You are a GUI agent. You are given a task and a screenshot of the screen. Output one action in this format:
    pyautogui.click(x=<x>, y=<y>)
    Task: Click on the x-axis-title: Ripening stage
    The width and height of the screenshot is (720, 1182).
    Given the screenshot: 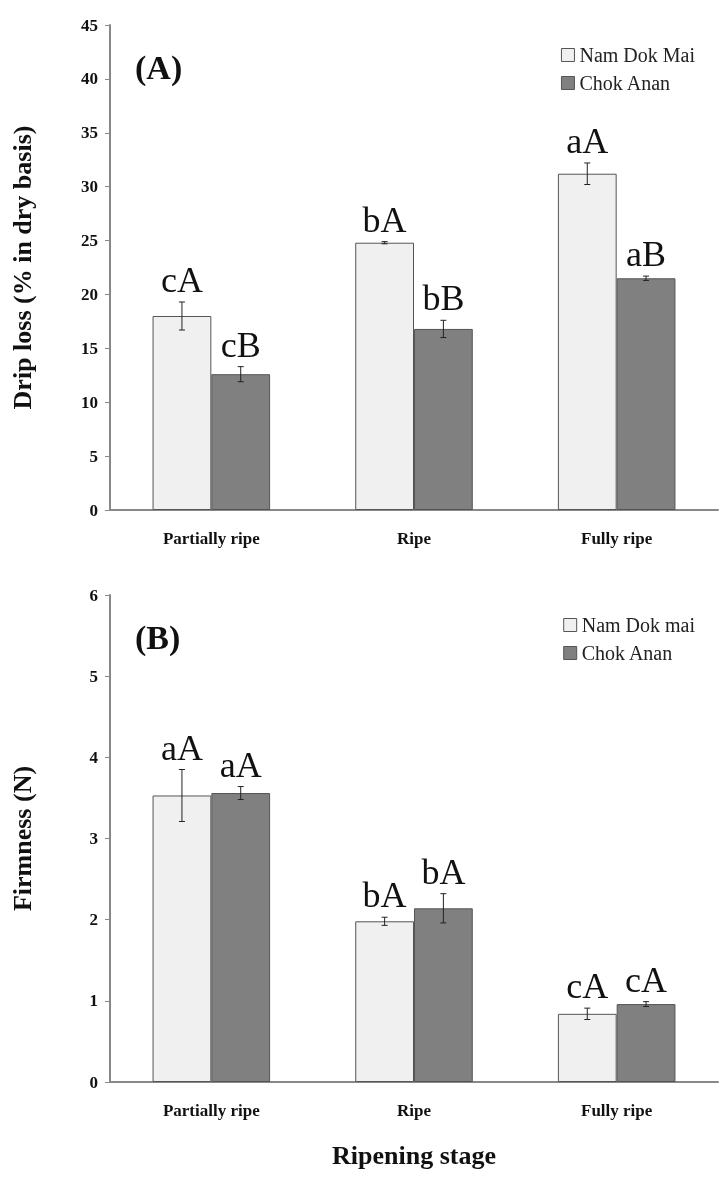 What is the action you would take?
    pyautogui.click(x=414, y=1155)
    